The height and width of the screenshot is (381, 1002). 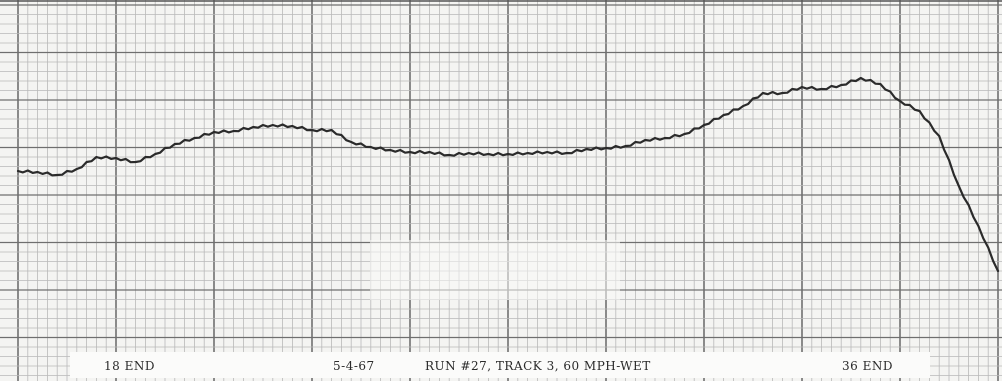 I want to click on left-end-marker: 18 END, so click(x=129, y=366).